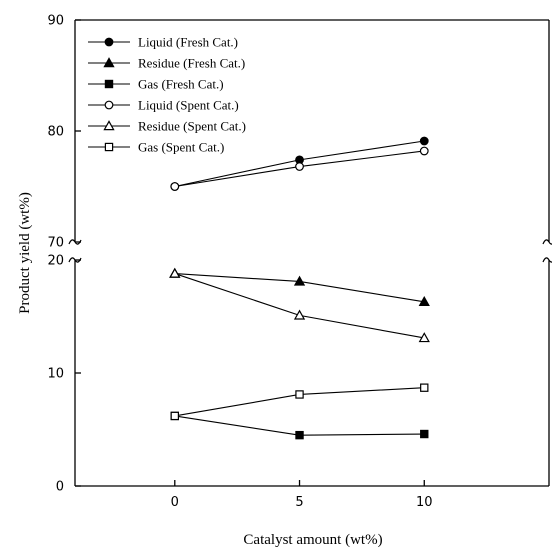  I want to click on axis-break-right-upper, so click(547, 242).